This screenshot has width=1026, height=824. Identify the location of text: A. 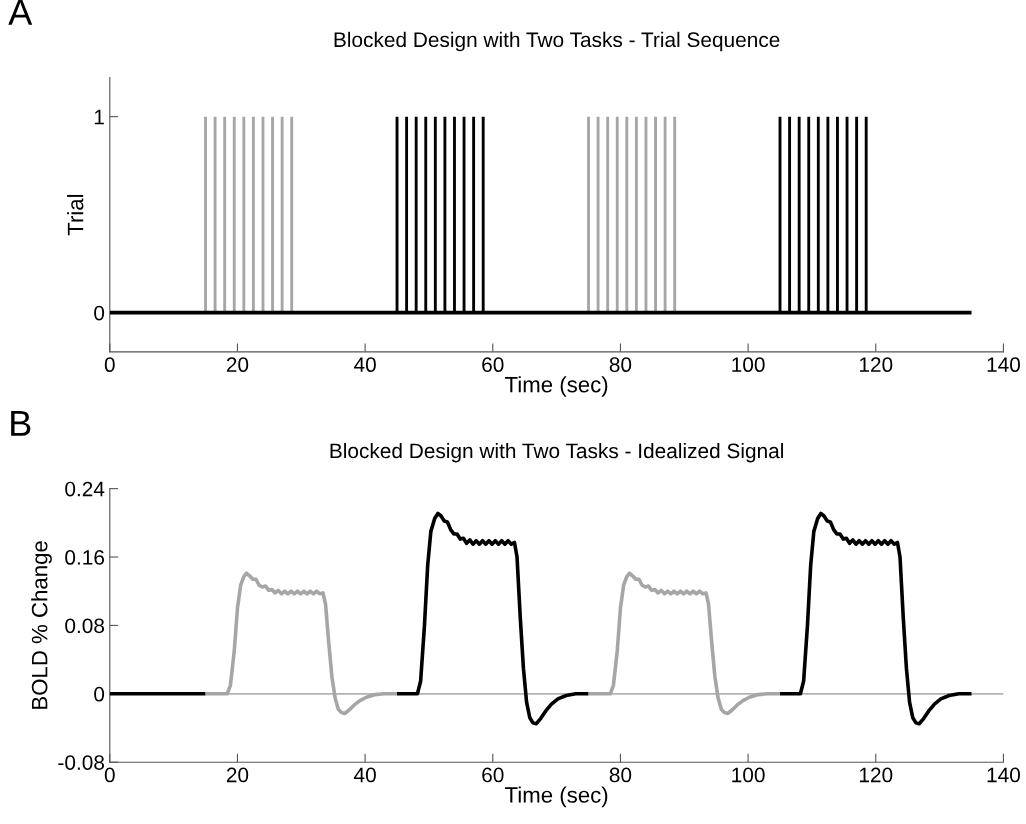
(20, 12).